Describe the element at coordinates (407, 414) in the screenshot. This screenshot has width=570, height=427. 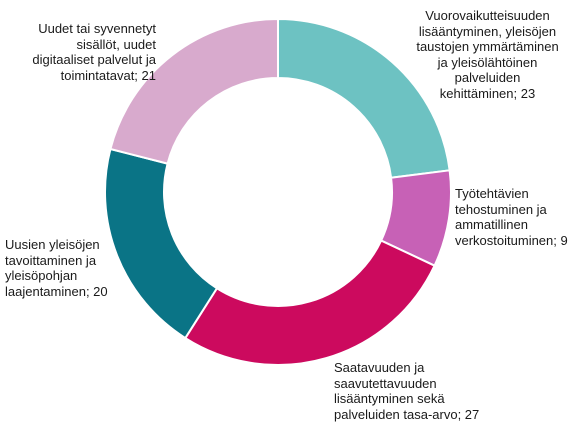
I see `label-line: palveluiden tasa-arvo; 27` at that location.